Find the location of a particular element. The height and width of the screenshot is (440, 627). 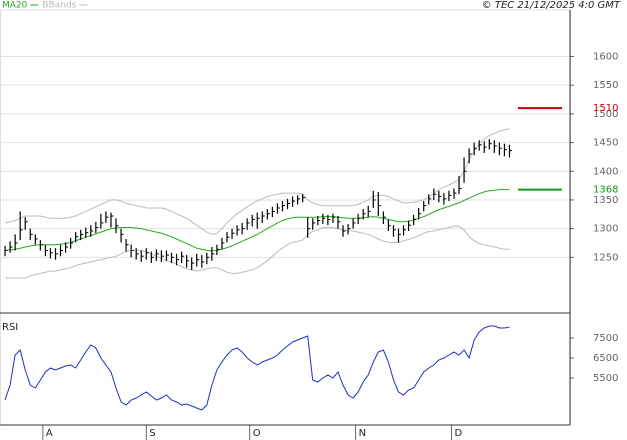

y-tick-label: 6500 is located at coordinates (605, 358).